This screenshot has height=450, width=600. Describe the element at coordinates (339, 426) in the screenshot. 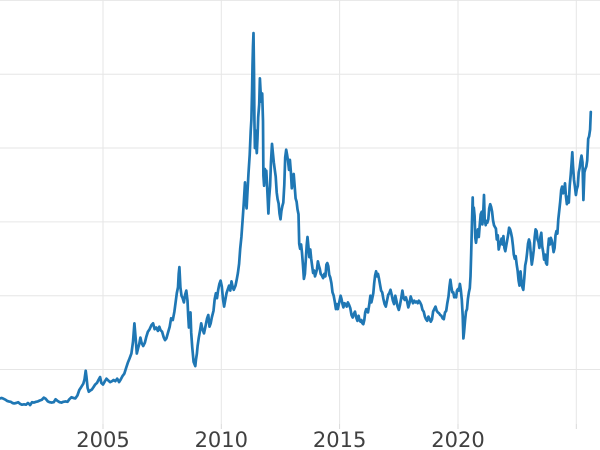

I see `x-axis-ticks` at that location.